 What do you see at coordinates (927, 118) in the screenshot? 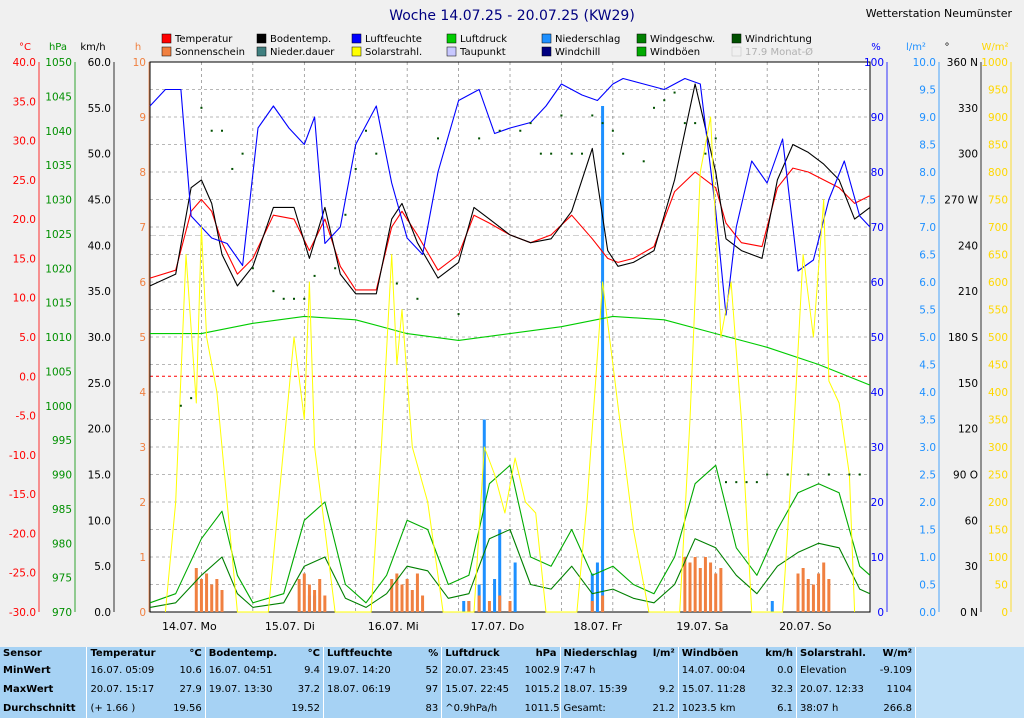
I see `axis-tick-rain: 9.0` at bounding box center [927, 118].